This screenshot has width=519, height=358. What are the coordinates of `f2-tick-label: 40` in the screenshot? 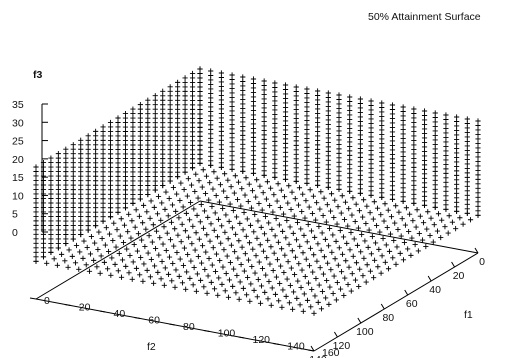 It's located at (435, 290).